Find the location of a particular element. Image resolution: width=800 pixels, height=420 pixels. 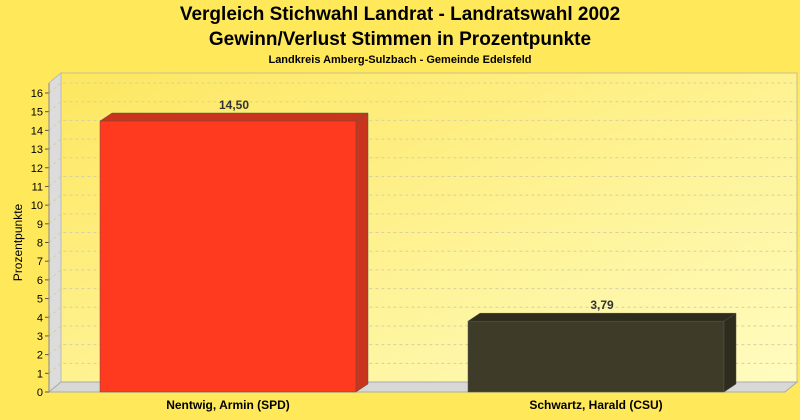

y-tick-label: 6 is located at coordinates (40, 281).